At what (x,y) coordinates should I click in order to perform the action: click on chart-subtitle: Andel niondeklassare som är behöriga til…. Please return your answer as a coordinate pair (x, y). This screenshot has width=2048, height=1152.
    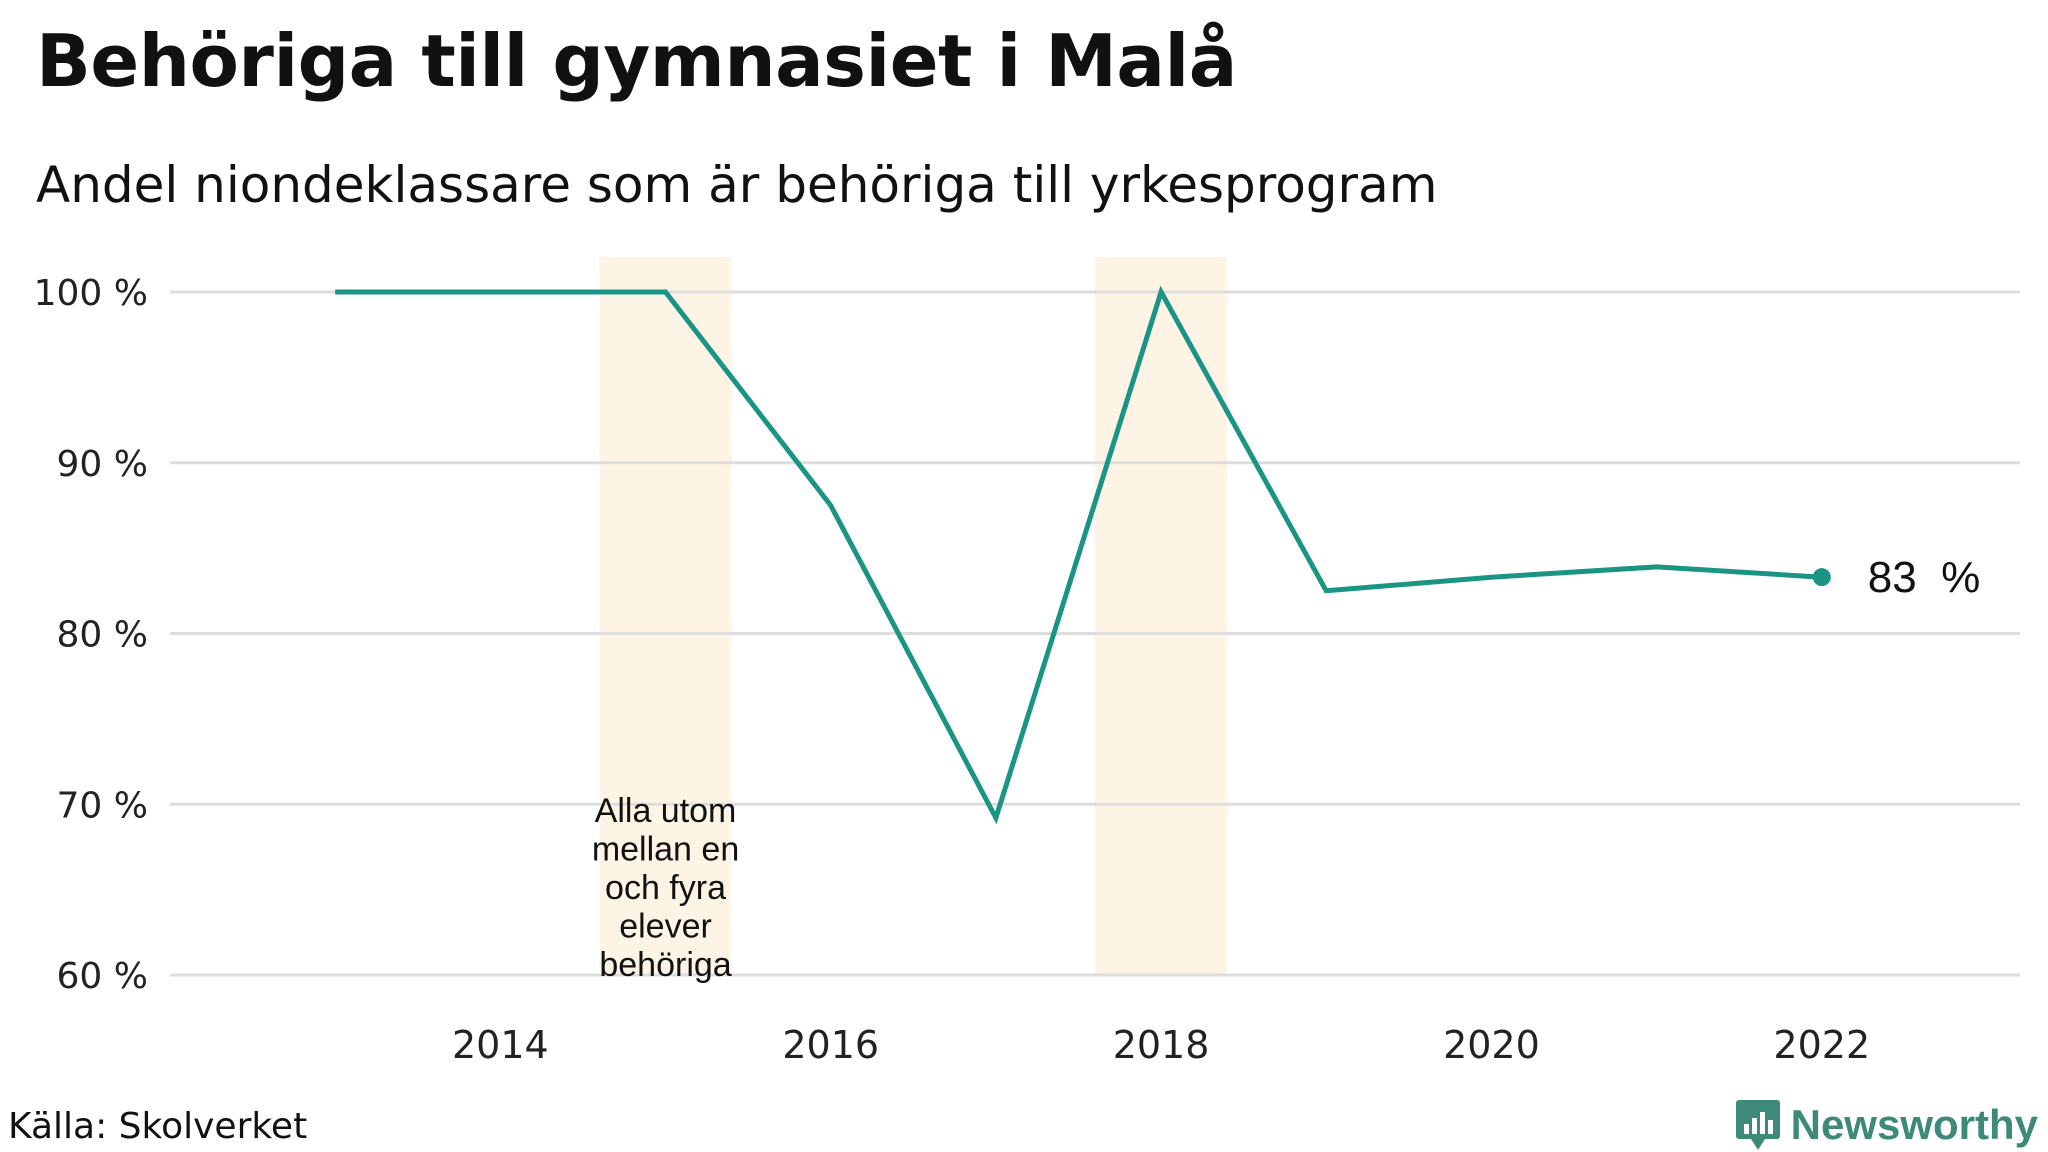
    Looking at the image, I should click on (737, 185).